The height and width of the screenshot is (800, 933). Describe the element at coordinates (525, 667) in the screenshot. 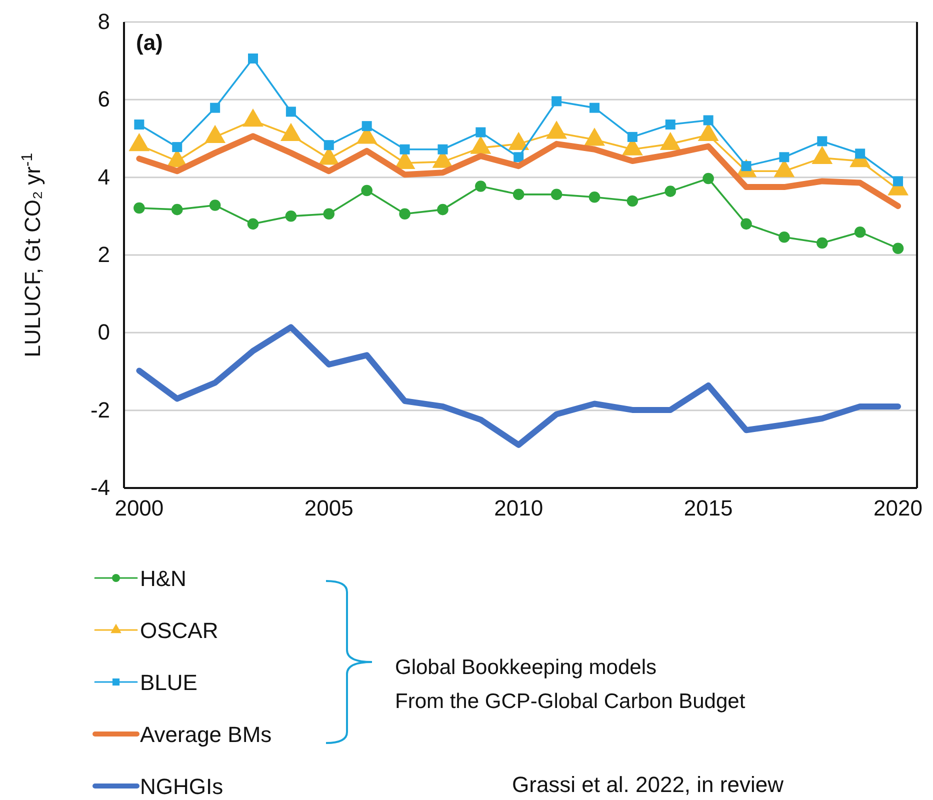

I see `text: Global Bookkeeping models` at that location.